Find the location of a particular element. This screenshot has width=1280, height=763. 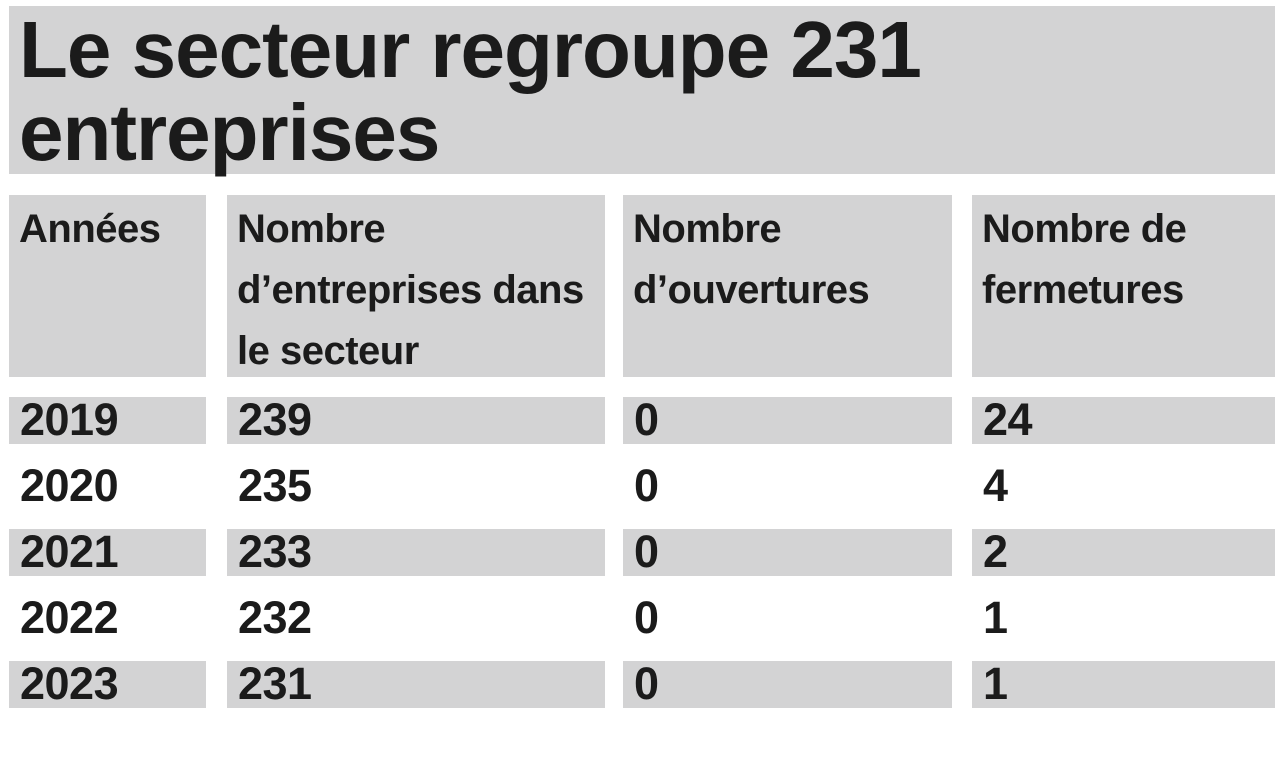

table-row-2022: 2022 232 0 1 is located at coordinates (642, 618).